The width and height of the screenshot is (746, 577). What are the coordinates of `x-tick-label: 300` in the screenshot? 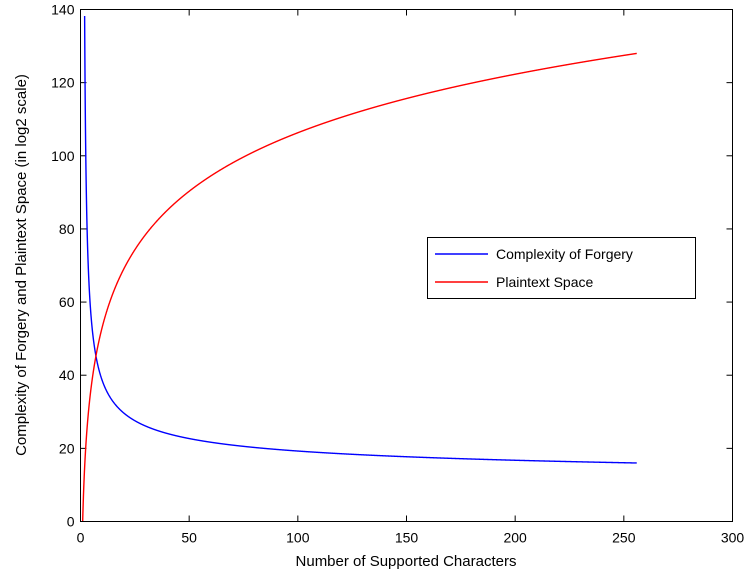 It's located at (733, 538).